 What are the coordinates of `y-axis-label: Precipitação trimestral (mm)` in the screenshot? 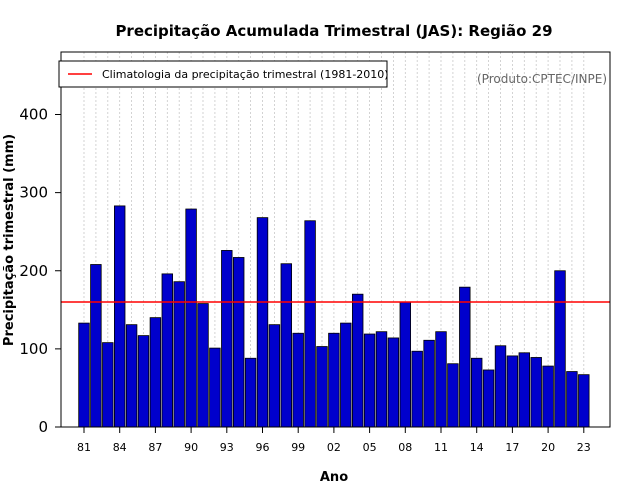 It's located at (9, 240).